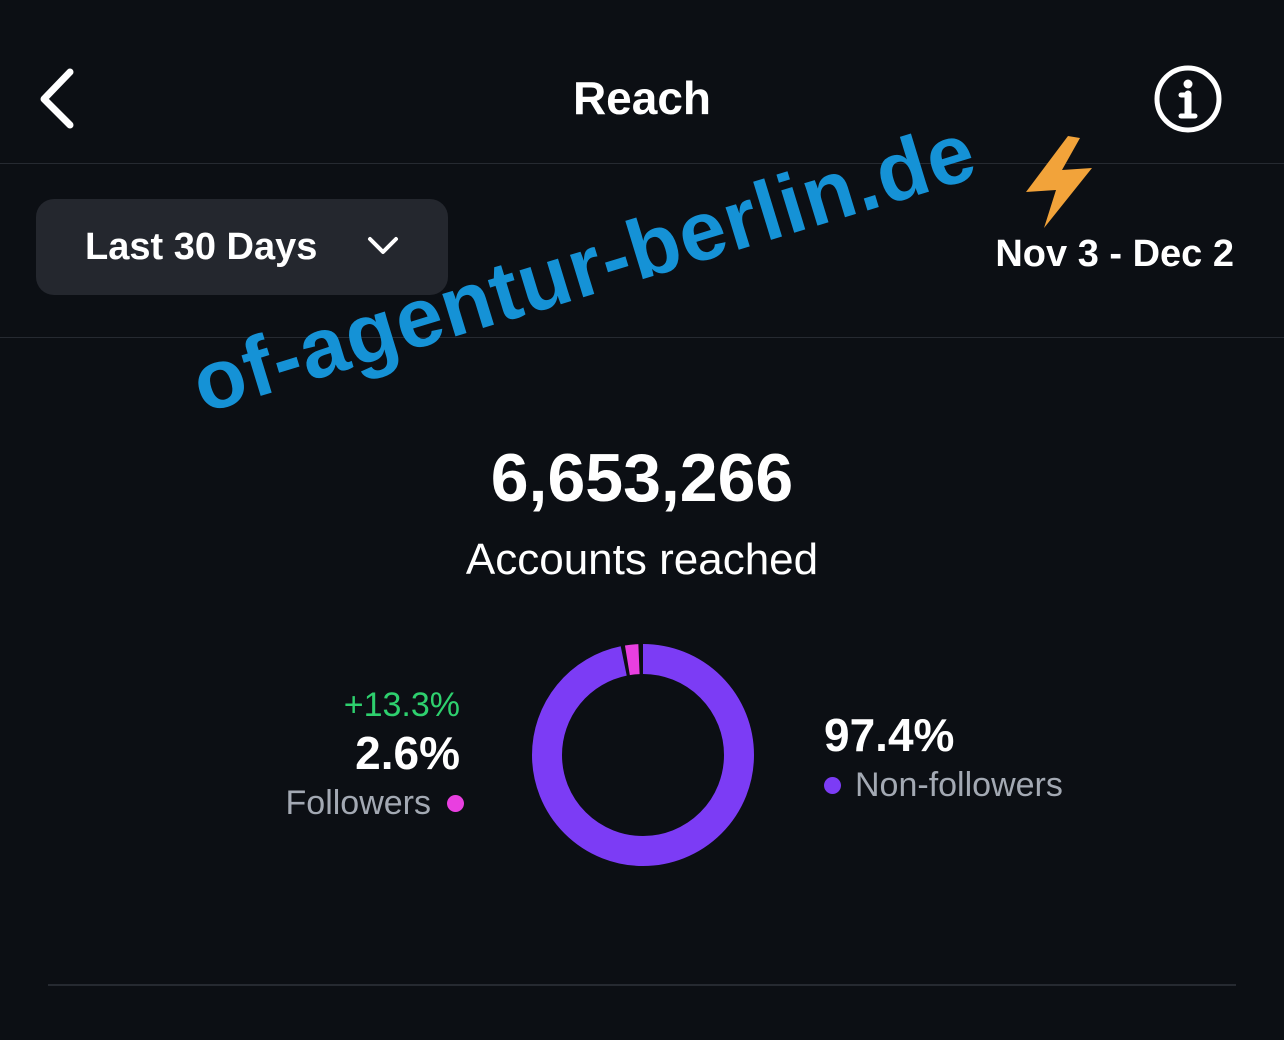 The width and height of the screenshot is (1284, 1040). I want to click on accounts-reached-label: Accounts reached, so click(642, 559).